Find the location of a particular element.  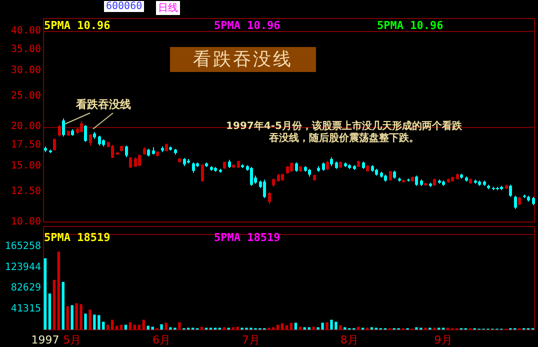

y-tick-label: 41315 is located at coordinates (25, 309).